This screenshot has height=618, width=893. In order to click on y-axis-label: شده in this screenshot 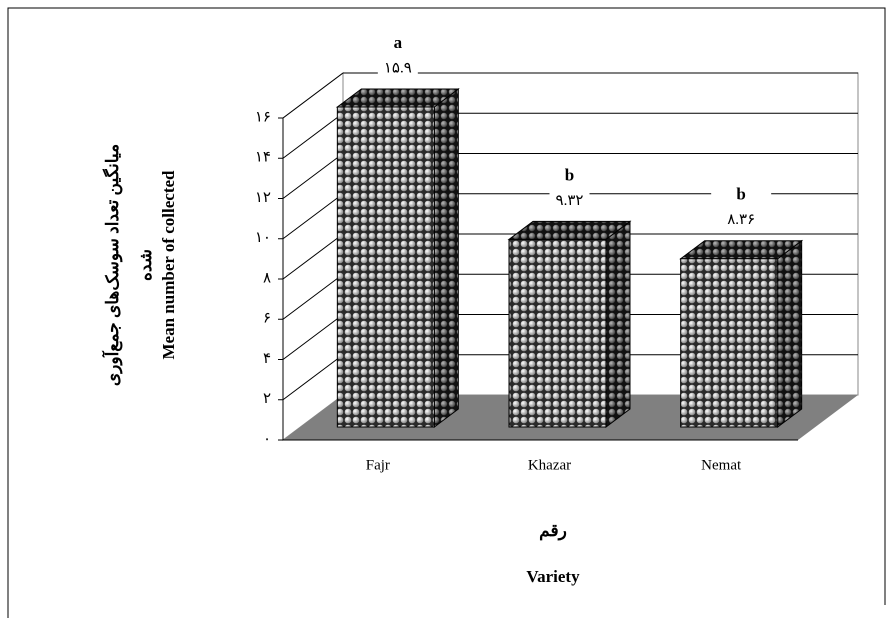, I will do `click(145, 265)`.